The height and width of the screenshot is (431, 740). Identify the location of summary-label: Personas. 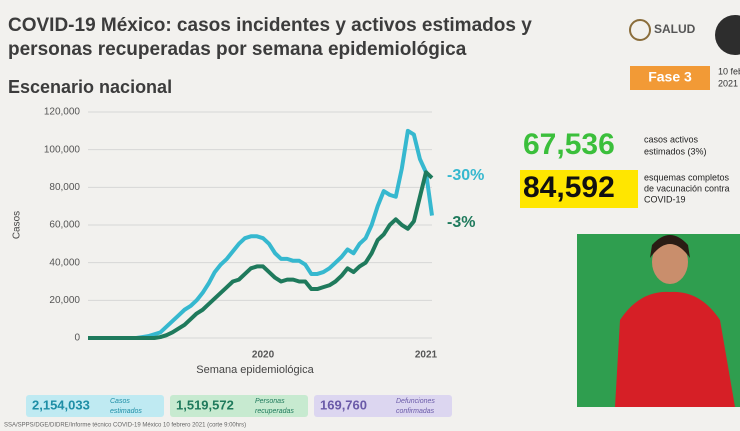
(270, 401).